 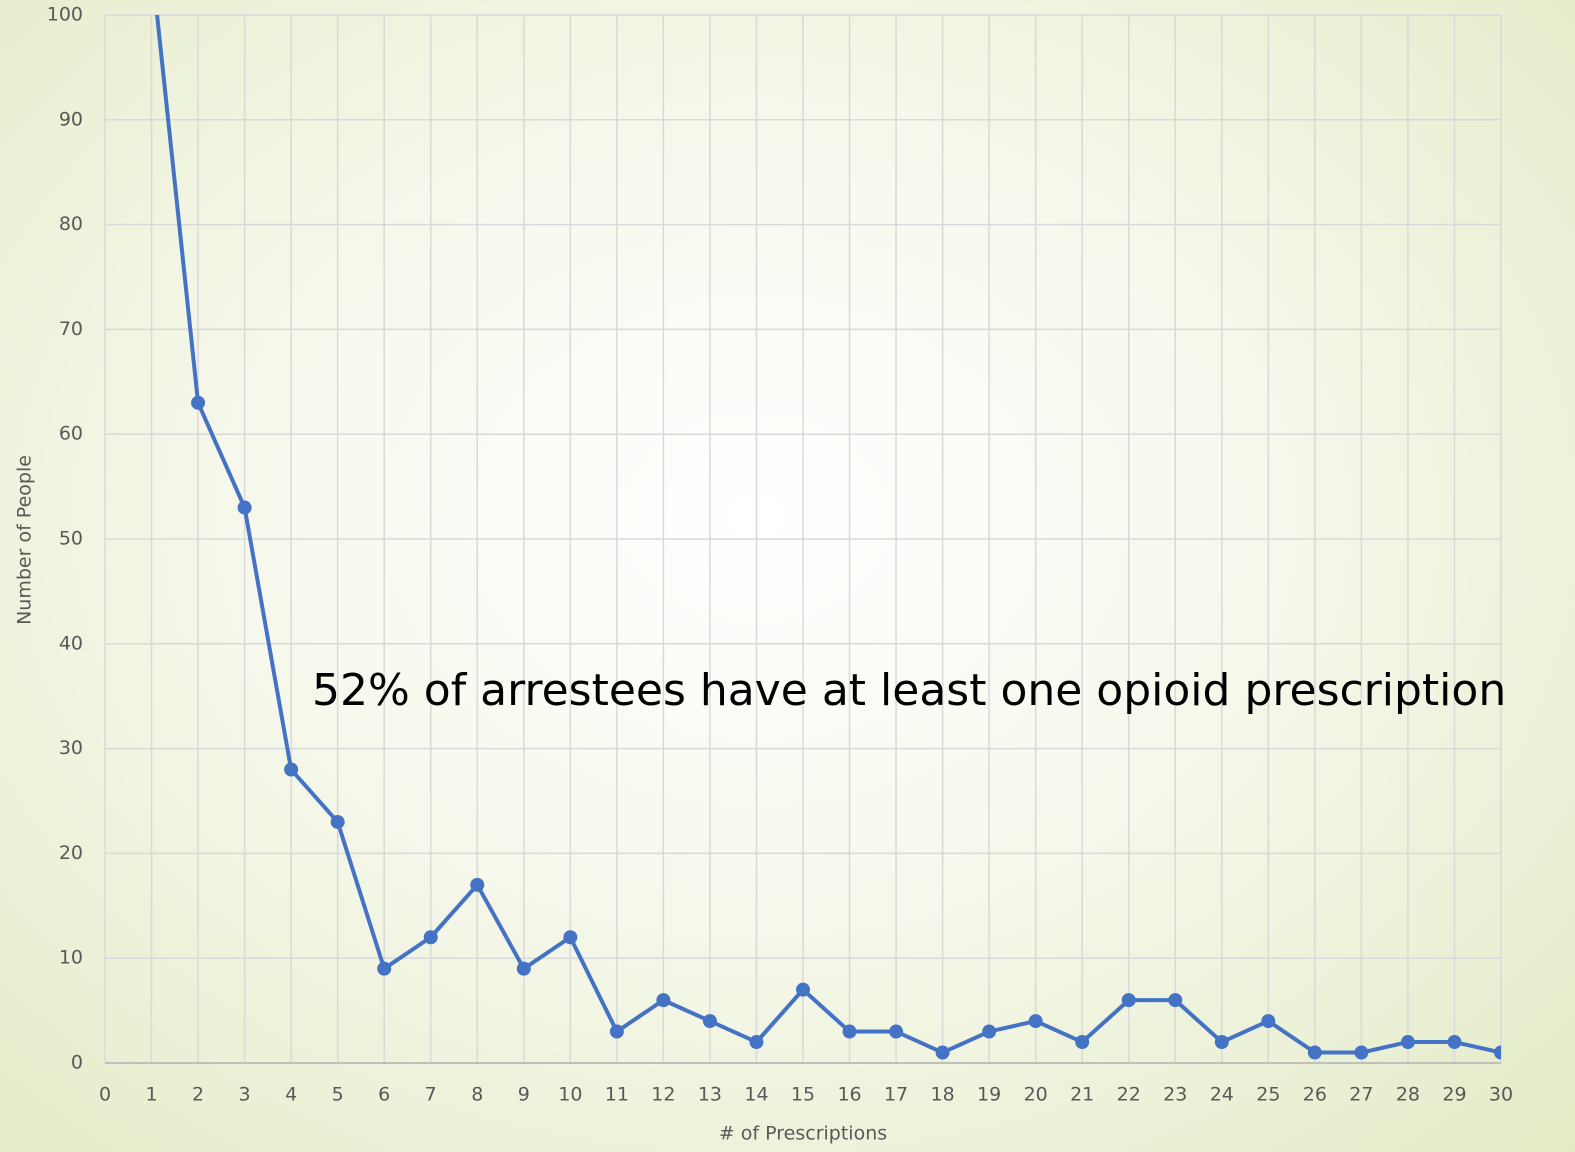 I want to click on x-tick-label: 2, so click(x=198, y=1095).